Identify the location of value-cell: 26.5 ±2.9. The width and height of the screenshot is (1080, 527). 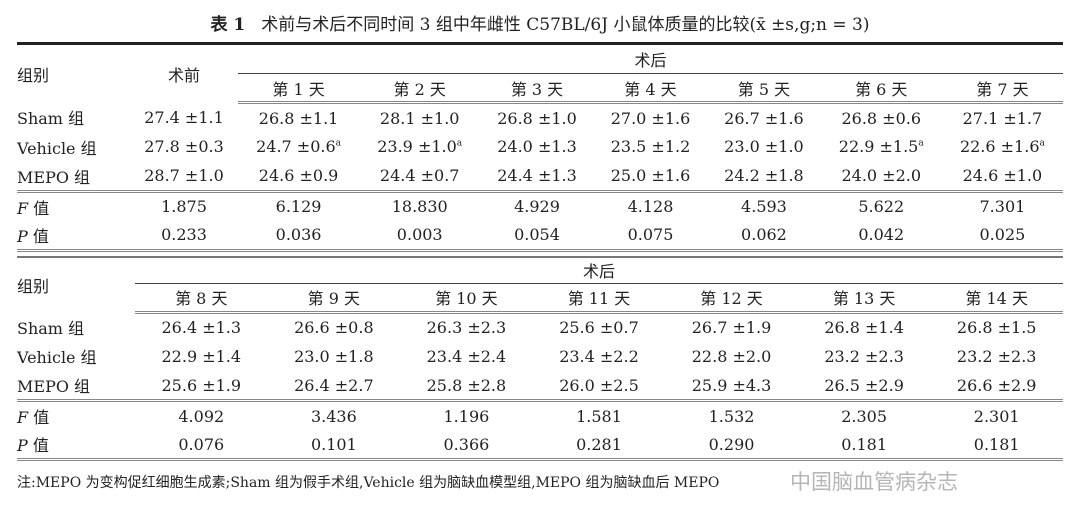
(864, 386).